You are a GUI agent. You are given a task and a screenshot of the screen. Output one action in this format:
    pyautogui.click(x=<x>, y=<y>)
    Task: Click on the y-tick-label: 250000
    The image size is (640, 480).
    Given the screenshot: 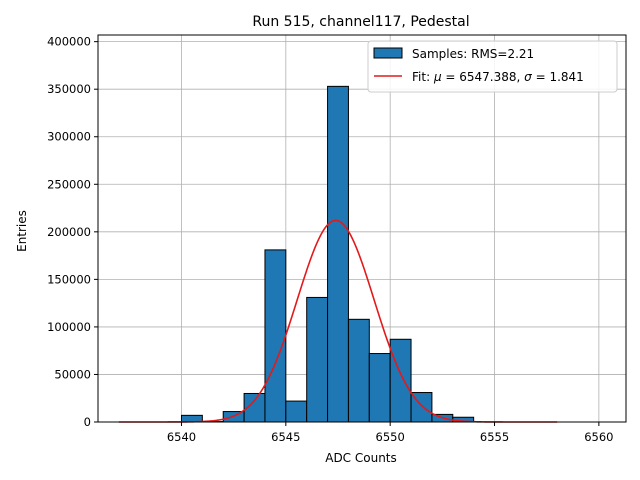 What is the action you would take?
    pyautogui.click(x=69, y=184)
    